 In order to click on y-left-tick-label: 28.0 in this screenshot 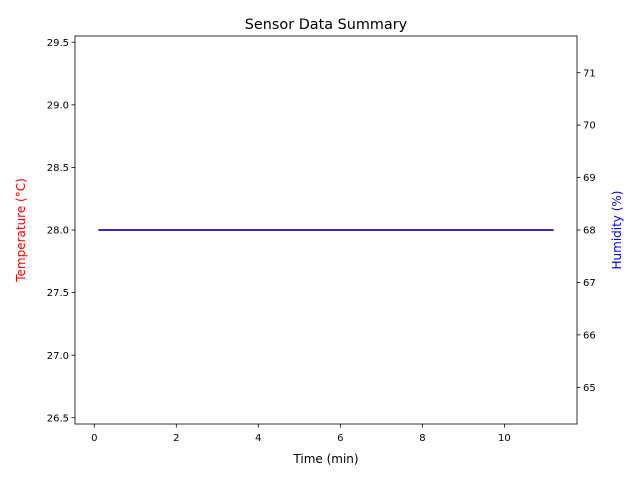, I will do `click(58, 231)`.